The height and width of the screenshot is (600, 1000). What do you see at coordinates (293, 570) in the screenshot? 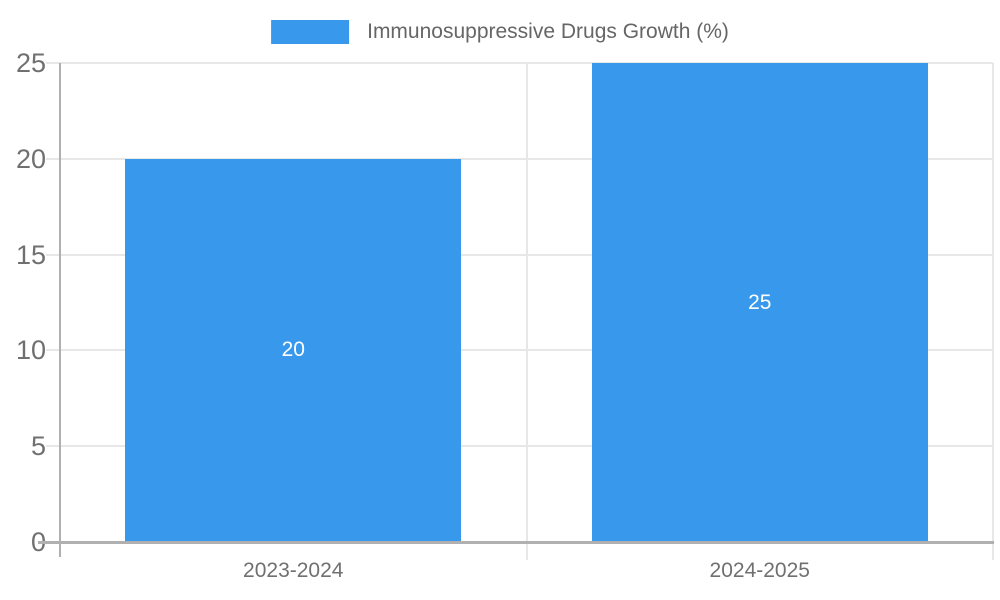
I see `x-axis-tick-label: 2023-2024` at bounding box center [293, 570].